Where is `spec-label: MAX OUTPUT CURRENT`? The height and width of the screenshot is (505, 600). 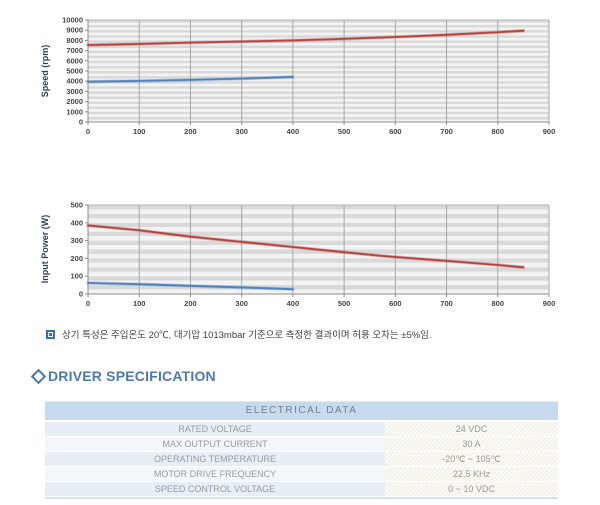 spec-label: MAX OUTPUT CURRENT is located at coordinates (215, 444).